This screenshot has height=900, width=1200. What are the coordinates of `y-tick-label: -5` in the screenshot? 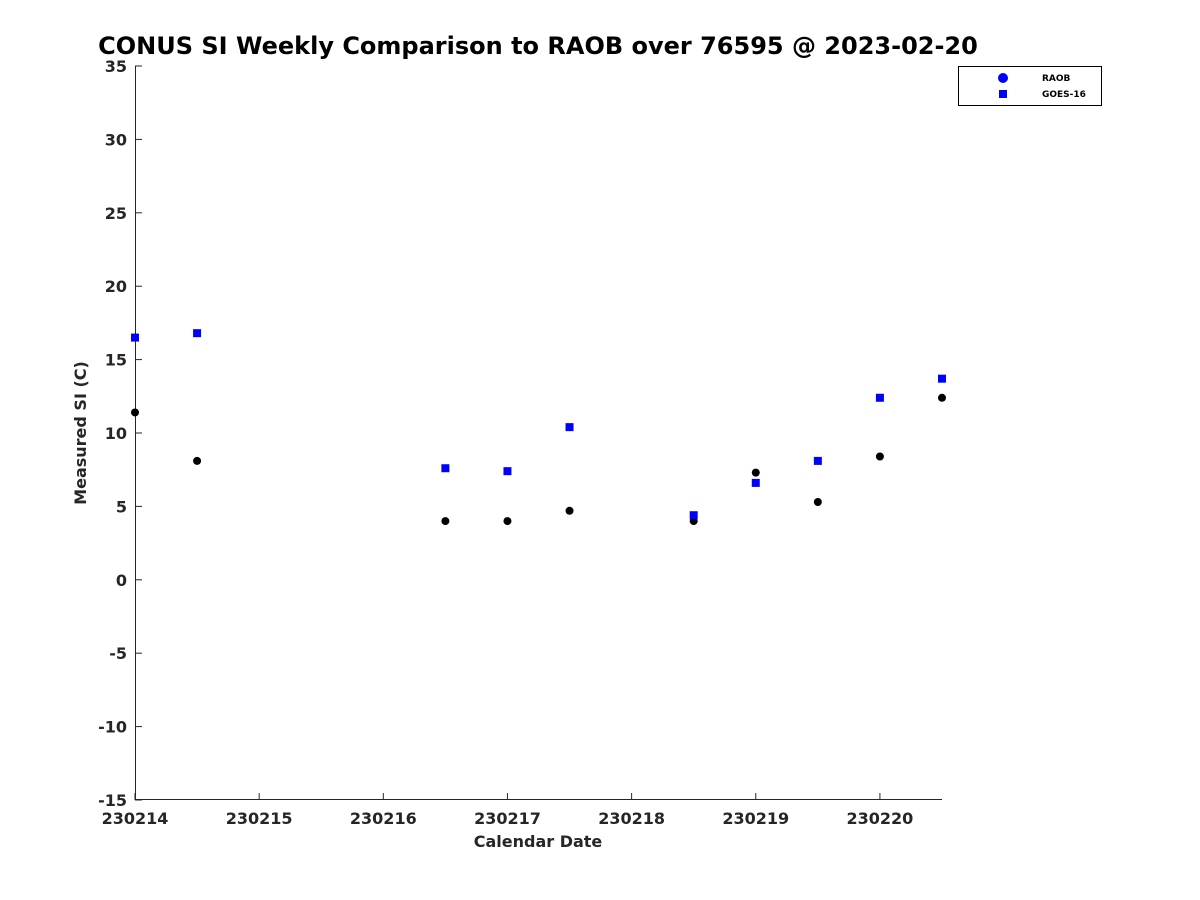 It's located at (118, 653).